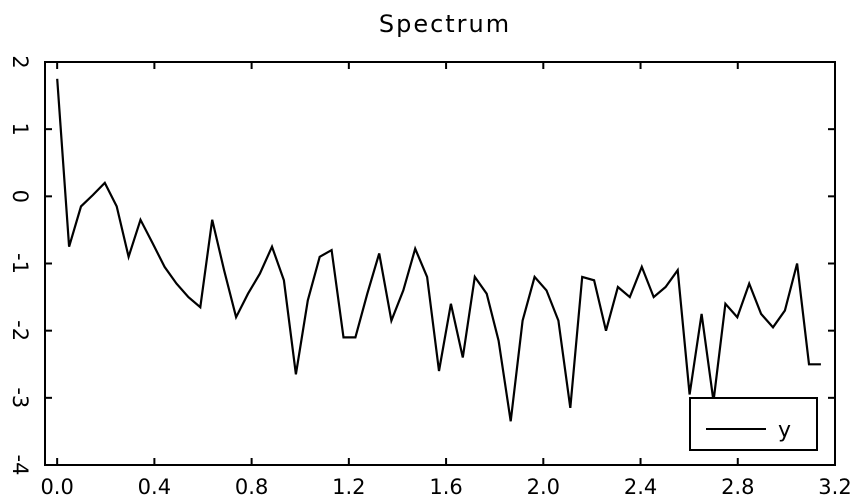  Describe the element at coordinates (56, 487) in the screenshot. I see `x-tick-label: 0.0` at that location.